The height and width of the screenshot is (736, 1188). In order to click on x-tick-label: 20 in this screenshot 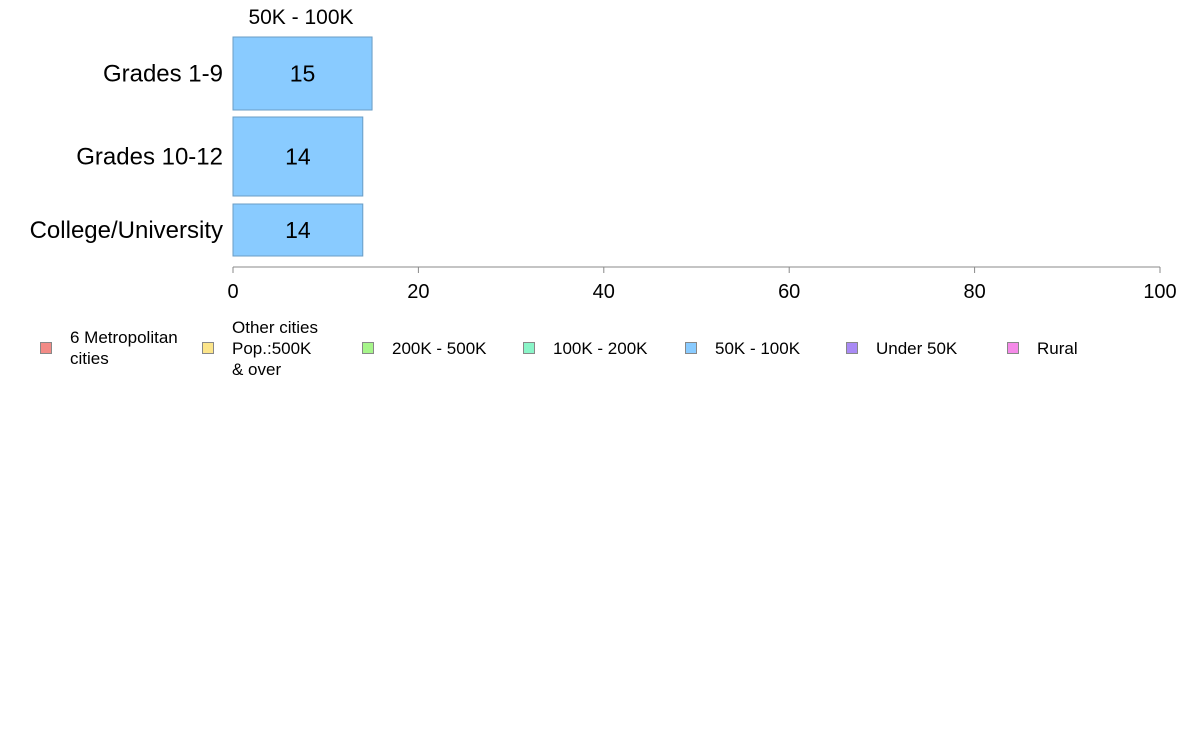, I will do `click(418, 290)`.